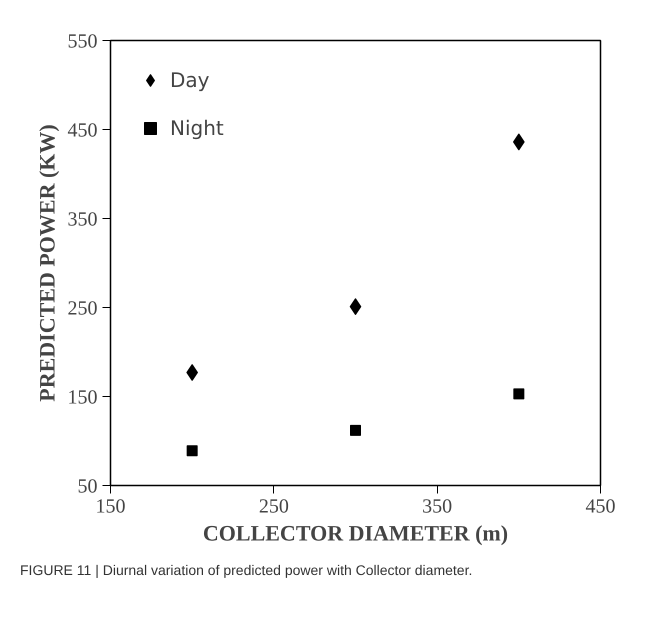 The width and height of the screenshot is (655, 628). What do you see at coordinates (83, 397) in the screenshot?
I see `y-tick-label: 150` at bounding box center [83, 397].